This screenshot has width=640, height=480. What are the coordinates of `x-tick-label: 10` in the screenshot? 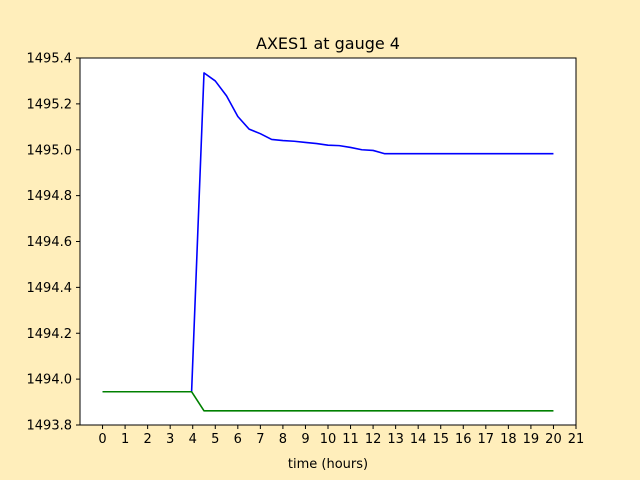 It's located at (328, 439).